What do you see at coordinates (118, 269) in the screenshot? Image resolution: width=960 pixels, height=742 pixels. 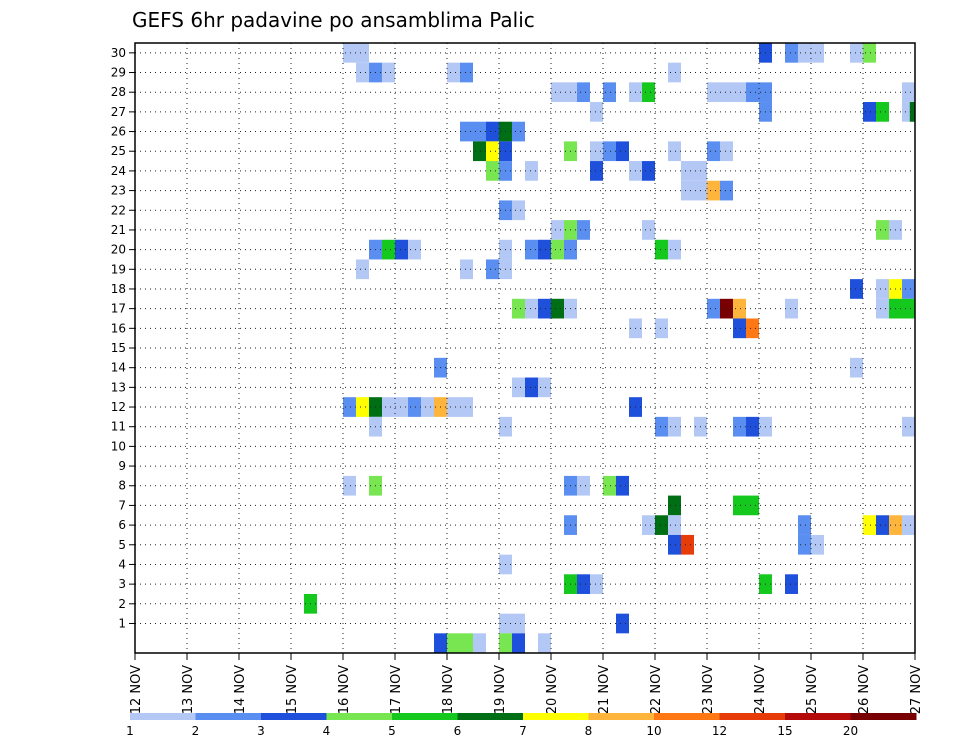 I see `y-tick-label: 19` at bounding box center [118, 269].